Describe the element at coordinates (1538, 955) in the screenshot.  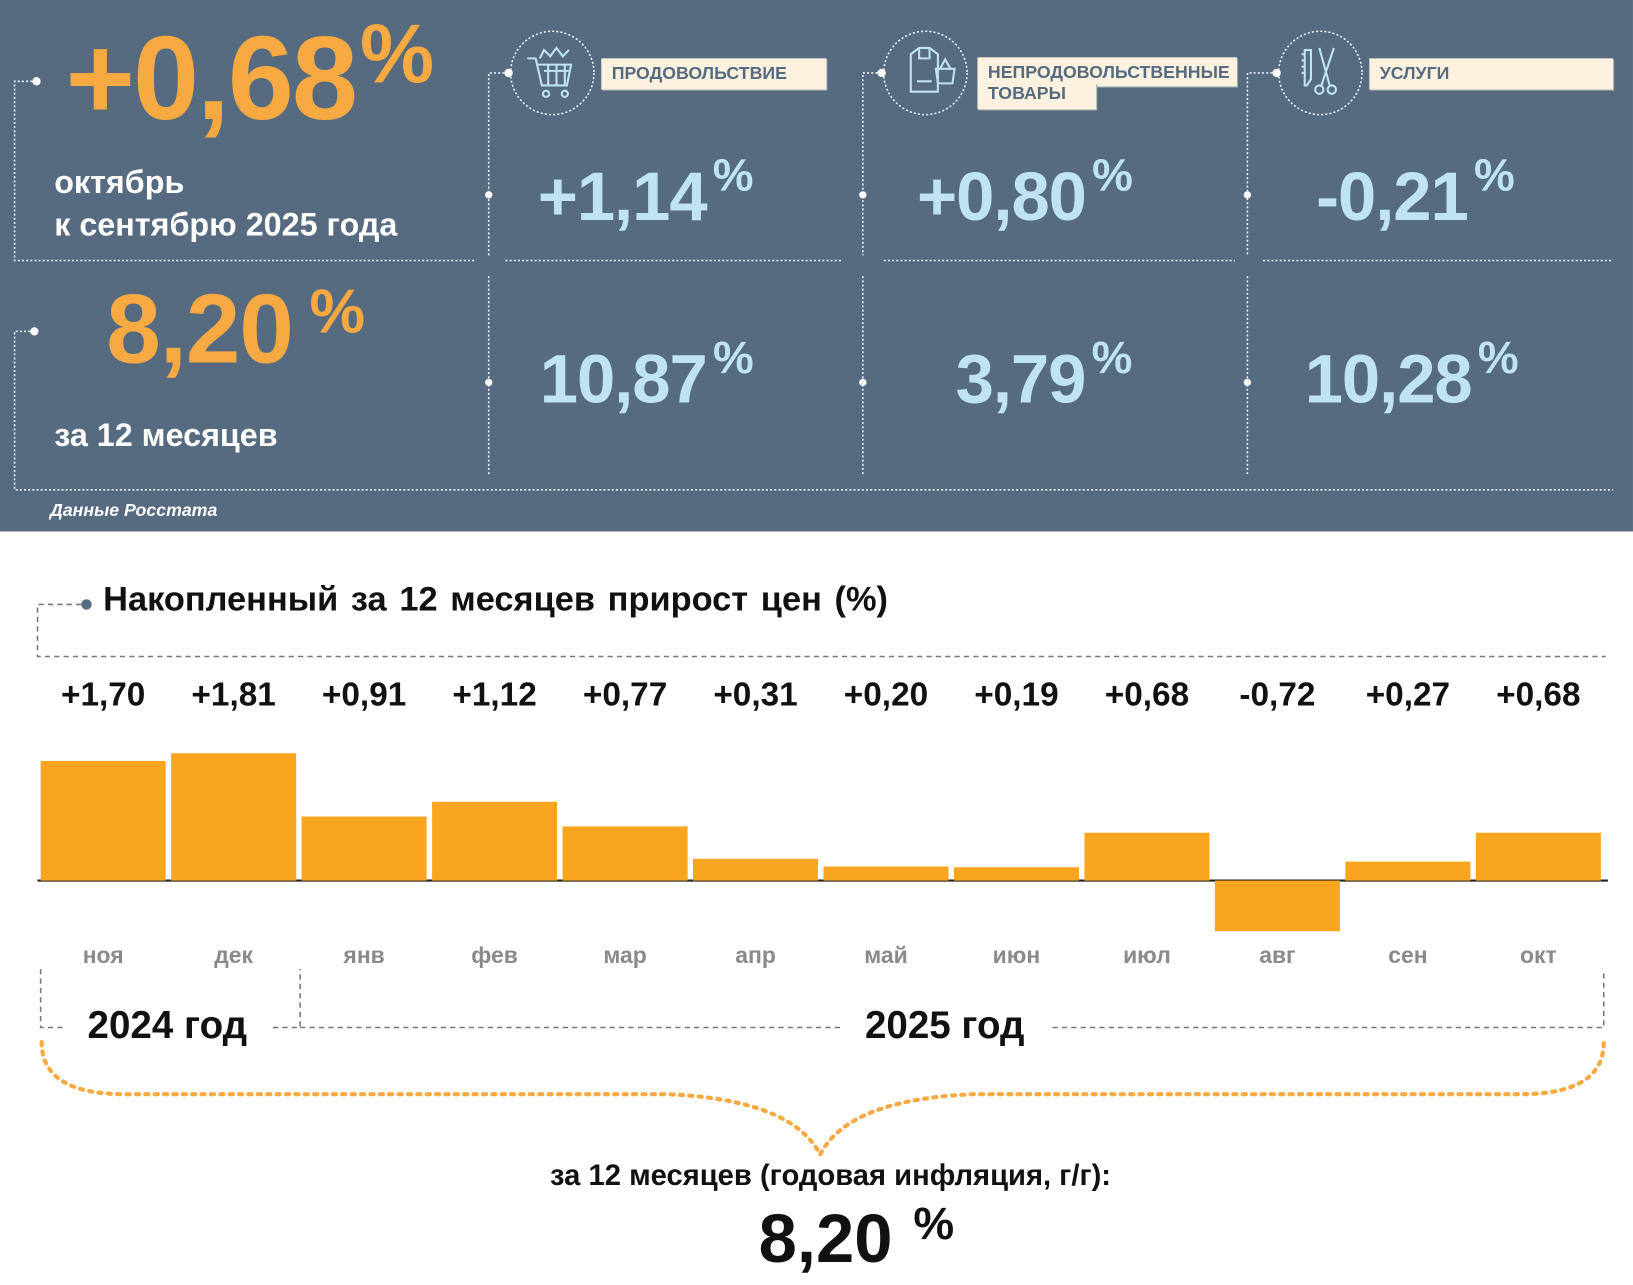
I see `month-label: окт` at that location.